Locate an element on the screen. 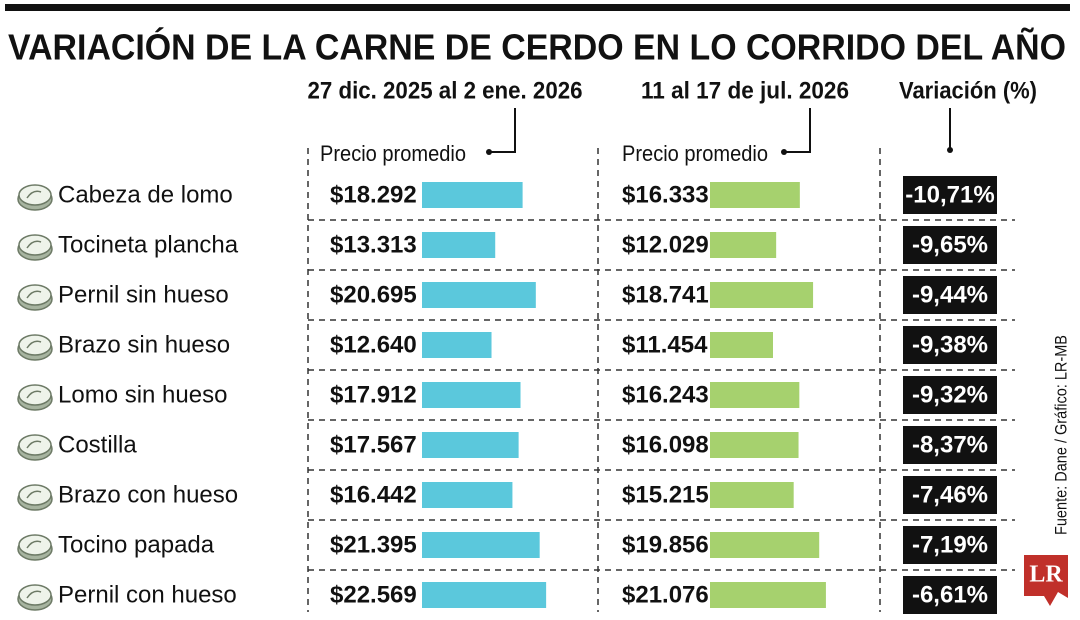  variation-label: -7,19% is located at coordinates (950, 544).